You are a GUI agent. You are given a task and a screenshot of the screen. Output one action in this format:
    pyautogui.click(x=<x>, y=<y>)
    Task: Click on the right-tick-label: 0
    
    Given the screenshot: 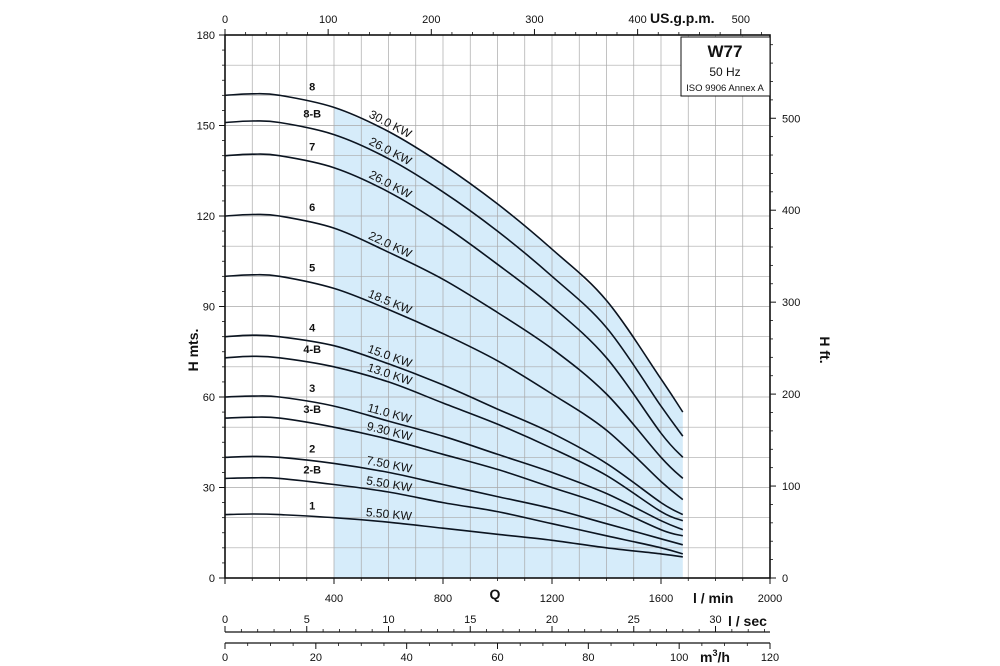 What is the action you would take?
    pyautogui.click(x=785, y=579)
    